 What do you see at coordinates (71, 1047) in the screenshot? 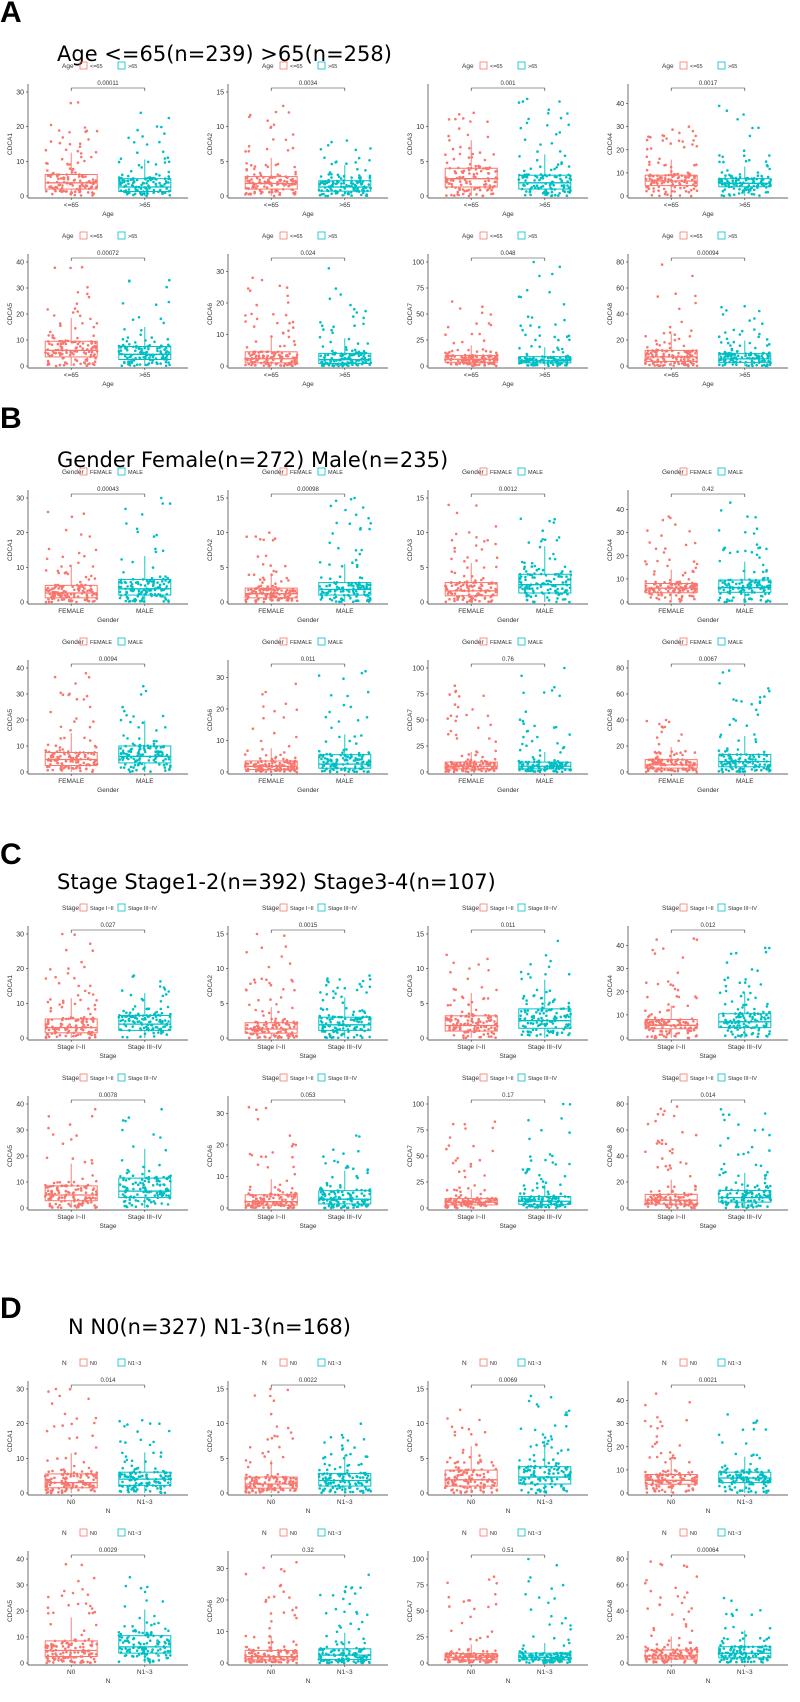
I see `x-tick-label: Stage I~II` at bounding box center [71, 1047].